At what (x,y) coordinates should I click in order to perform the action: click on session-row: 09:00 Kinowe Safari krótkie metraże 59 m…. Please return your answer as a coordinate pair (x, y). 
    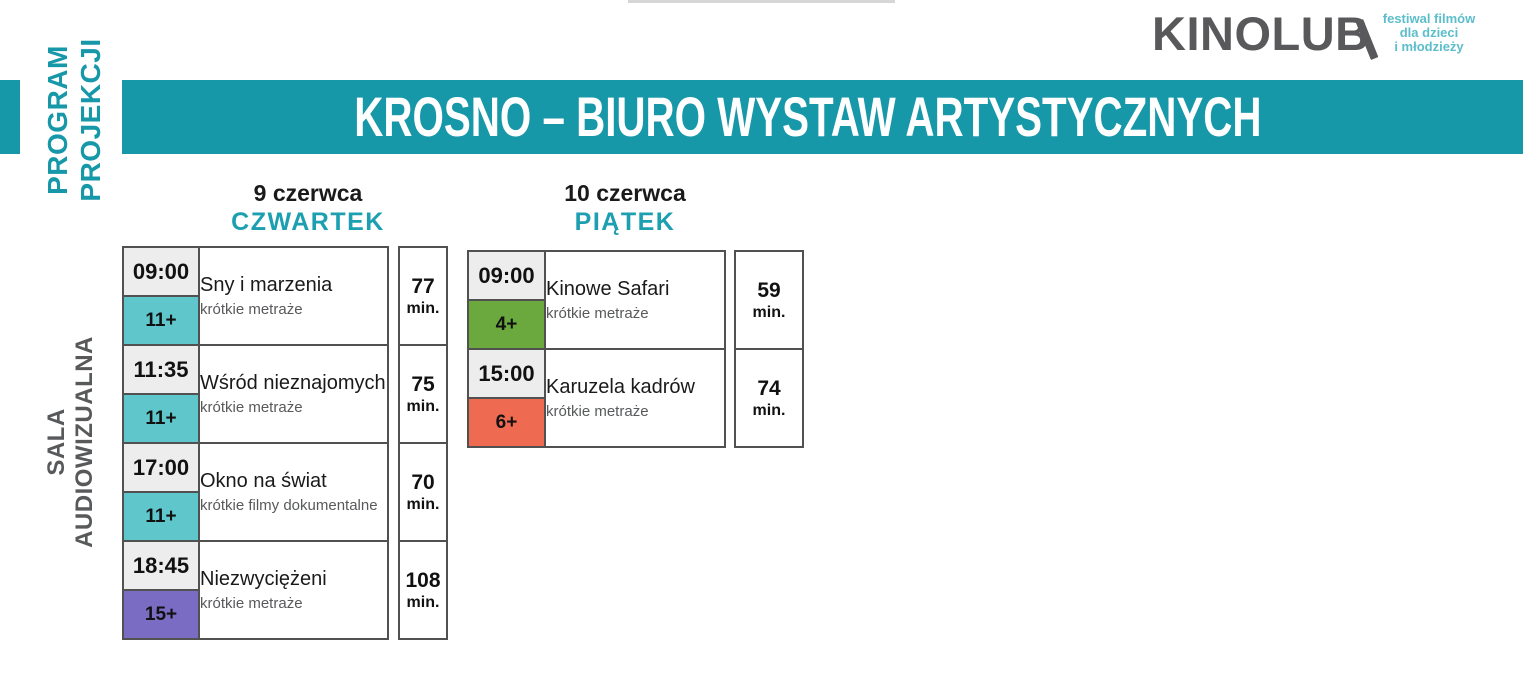
    Looking at the image, I should click on (635, 300).